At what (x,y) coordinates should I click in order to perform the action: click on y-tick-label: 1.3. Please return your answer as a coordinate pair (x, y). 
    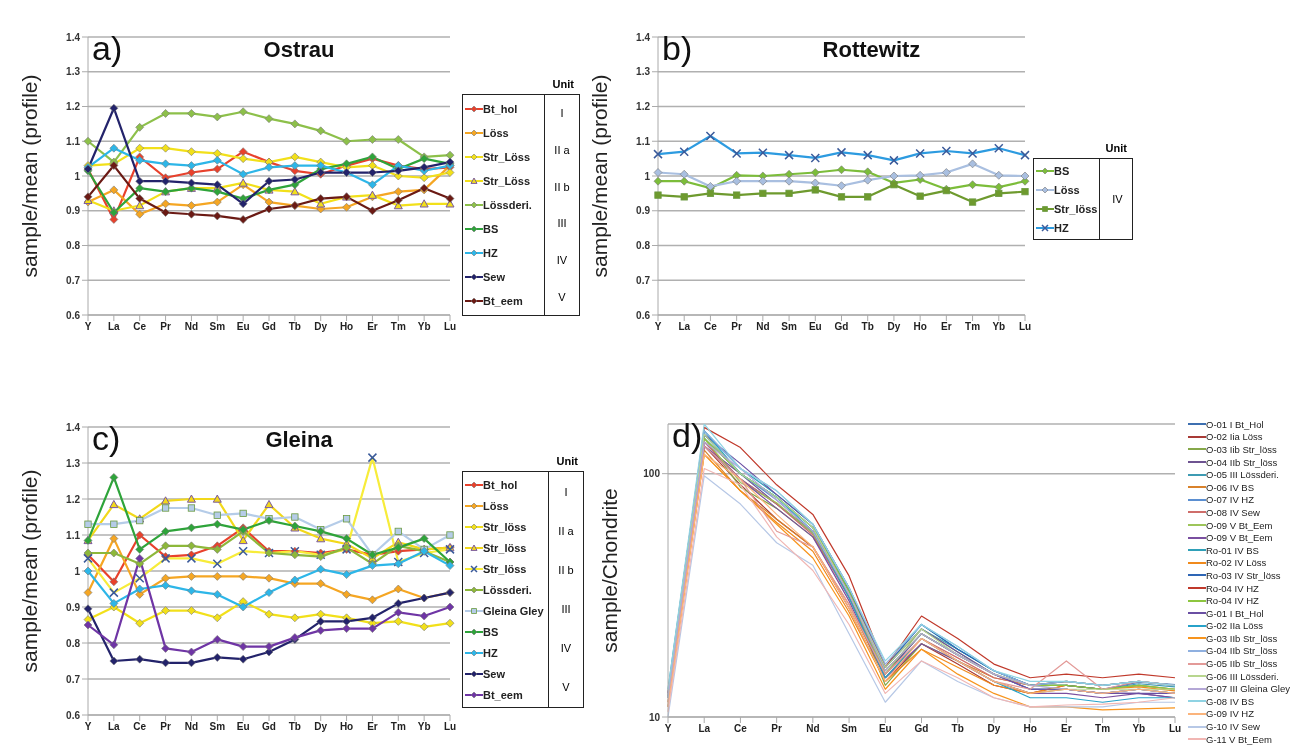
    Looking at the image, I should click on (643, 72).